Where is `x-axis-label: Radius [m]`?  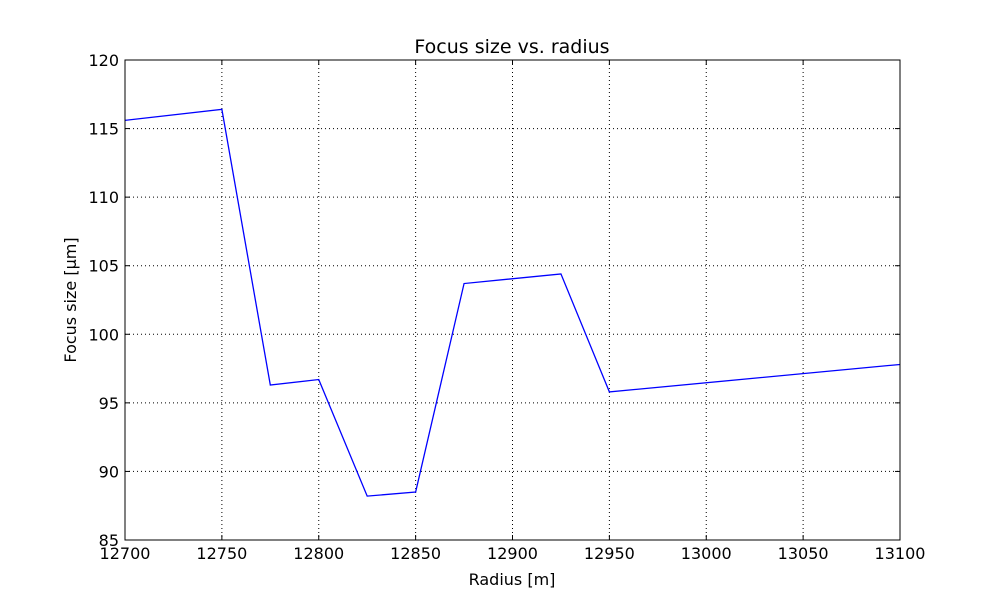
x-axis-label: Radius [m] is located at coordinates (512, 579).